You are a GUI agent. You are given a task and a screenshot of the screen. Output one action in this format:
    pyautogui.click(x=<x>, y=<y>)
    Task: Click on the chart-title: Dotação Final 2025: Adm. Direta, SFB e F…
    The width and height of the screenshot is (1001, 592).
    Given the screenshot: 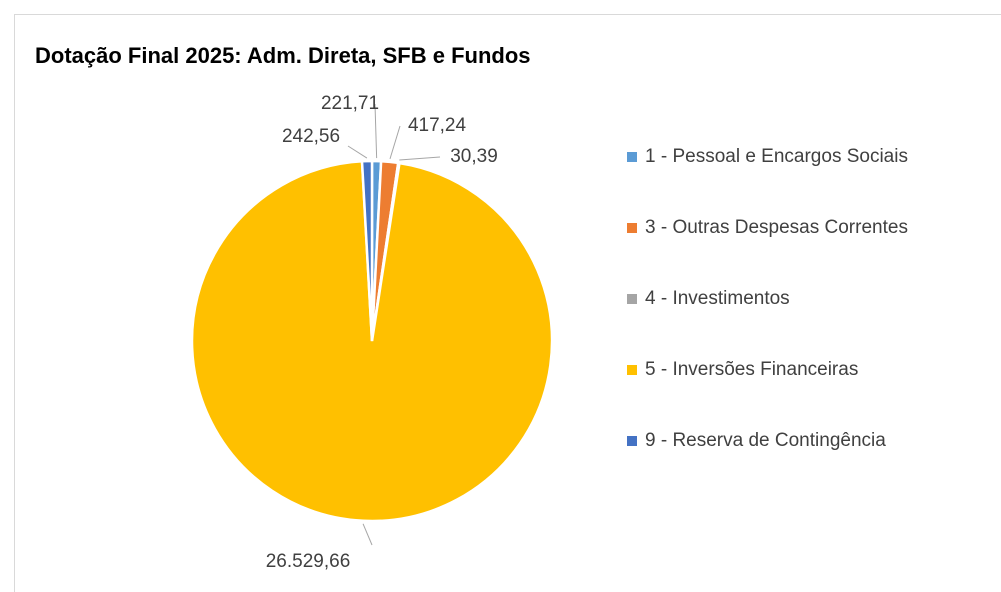 What is the action you would take?
    pyautogui.click(x=283, y=55)
    